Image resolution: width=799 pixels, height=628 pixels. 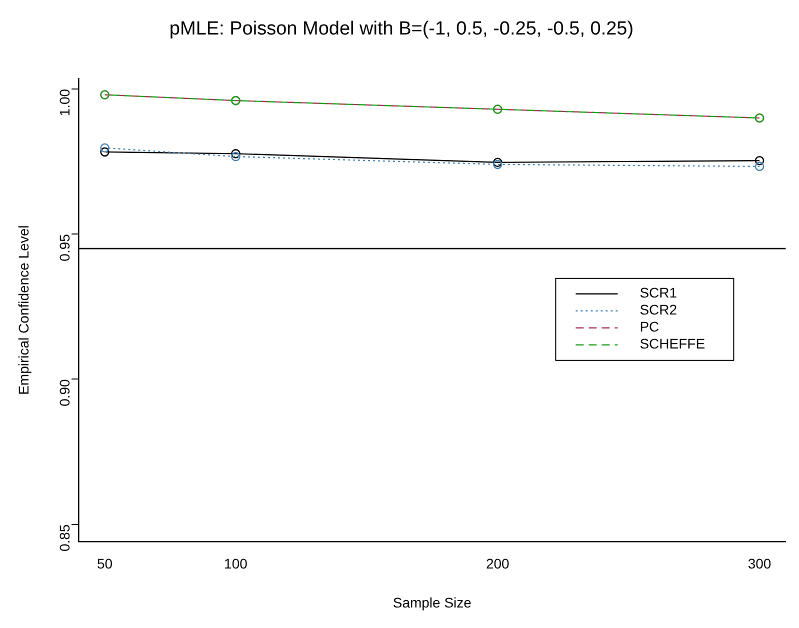 I want to click on chart-title: pMLE: Poisson Model with B=(-1, 0.5, -0.25, -0.5, 0.25), so click(x=401, y=29).